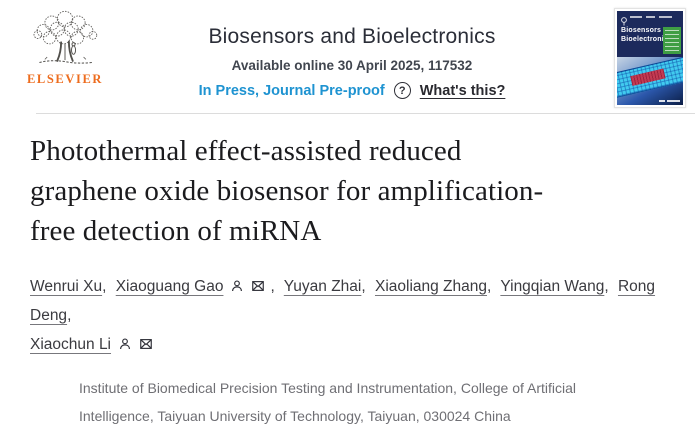 The image size is (700, 430). Describe the element at coordinates (350, 344) in the screenshot. I see `author-line-2: Xiaochun Li` at that location.